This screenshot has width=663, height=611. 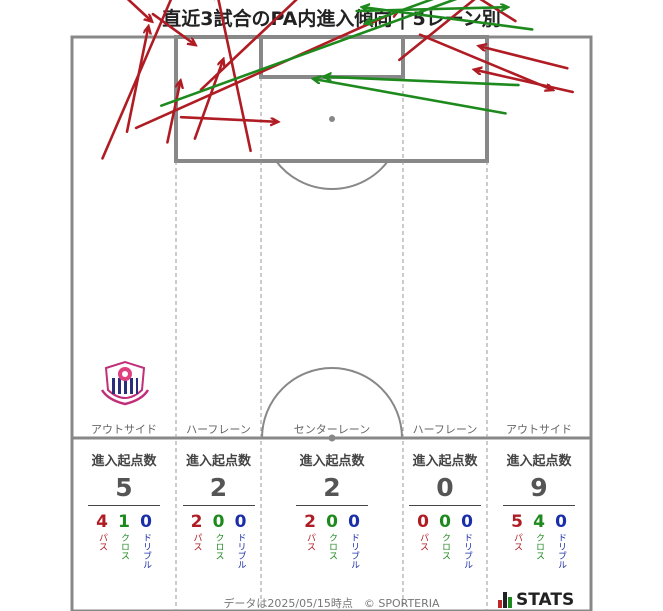 I want to click on penalty-area, so click(x=331, y=99).